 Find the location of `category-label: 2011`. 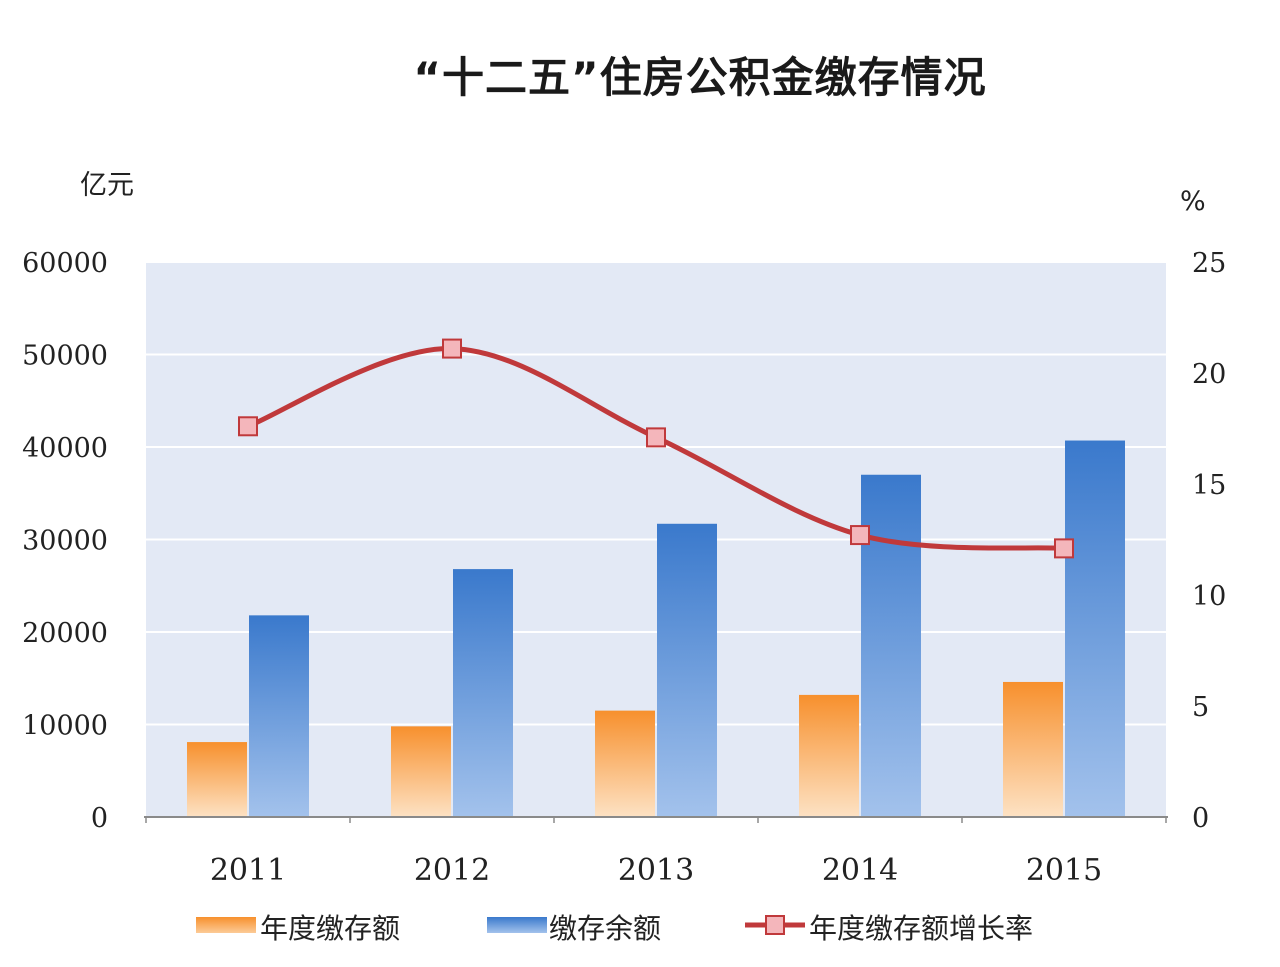

category-label: 2011 is located at coordinates (248, 870).